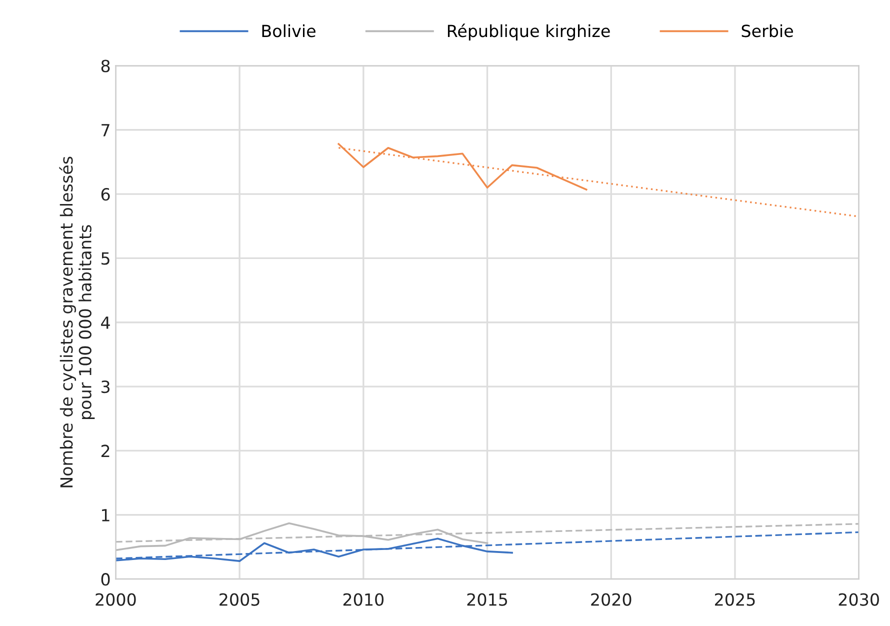 This screenshot has height=626, width=890. What do you see at coordinates (105, 451) in the screenshot?
I see `y-tick-label: 2` at bounding box center [105, 451].